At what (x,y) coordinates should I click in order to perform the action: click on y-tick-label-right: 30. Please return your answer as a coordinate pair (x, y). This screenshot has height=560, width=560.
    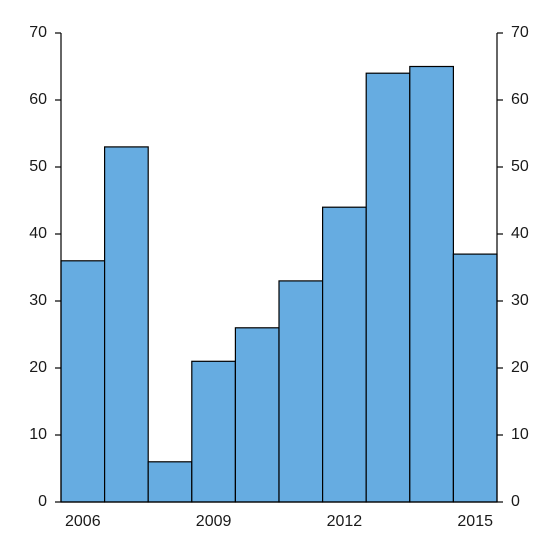
    Looking at the image, I should click on (520, 300).